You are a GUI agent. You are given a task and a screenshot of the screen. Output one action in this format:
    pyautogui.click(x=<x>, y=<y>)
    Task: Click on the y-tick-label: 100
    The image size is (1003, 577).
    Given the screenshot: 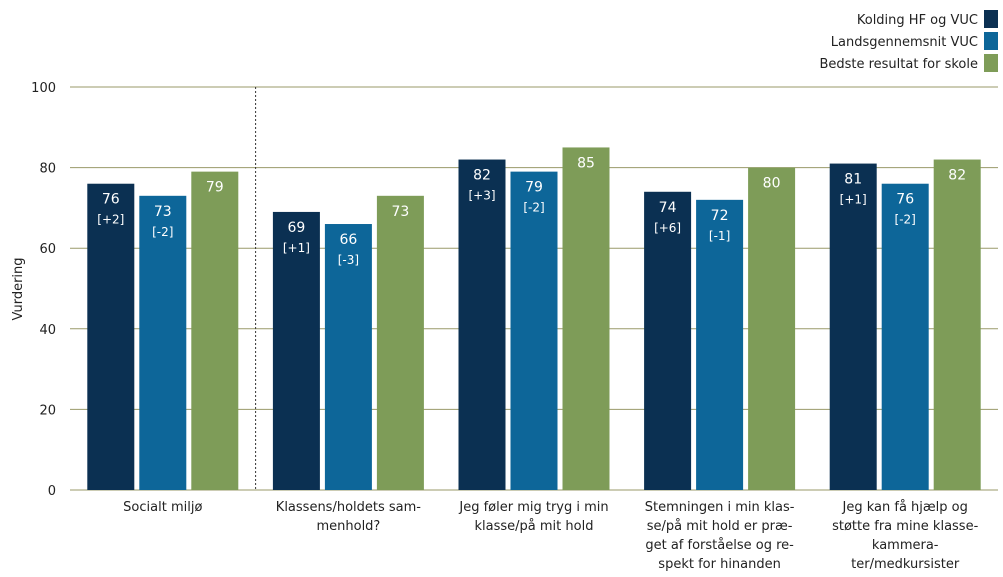 What is the action you would take?
    pyautogui.click(x=43, y=88)
    